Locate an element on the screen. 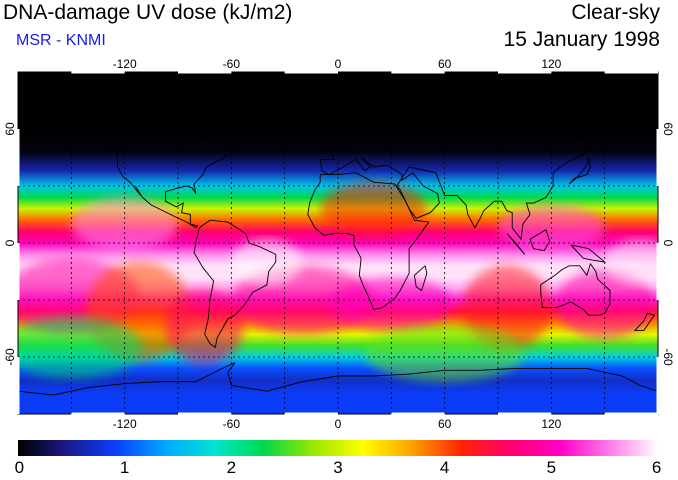 This screenshot has height=480, width=678. lon-tick-label-top: -120 is located at coordinates (125, 64).